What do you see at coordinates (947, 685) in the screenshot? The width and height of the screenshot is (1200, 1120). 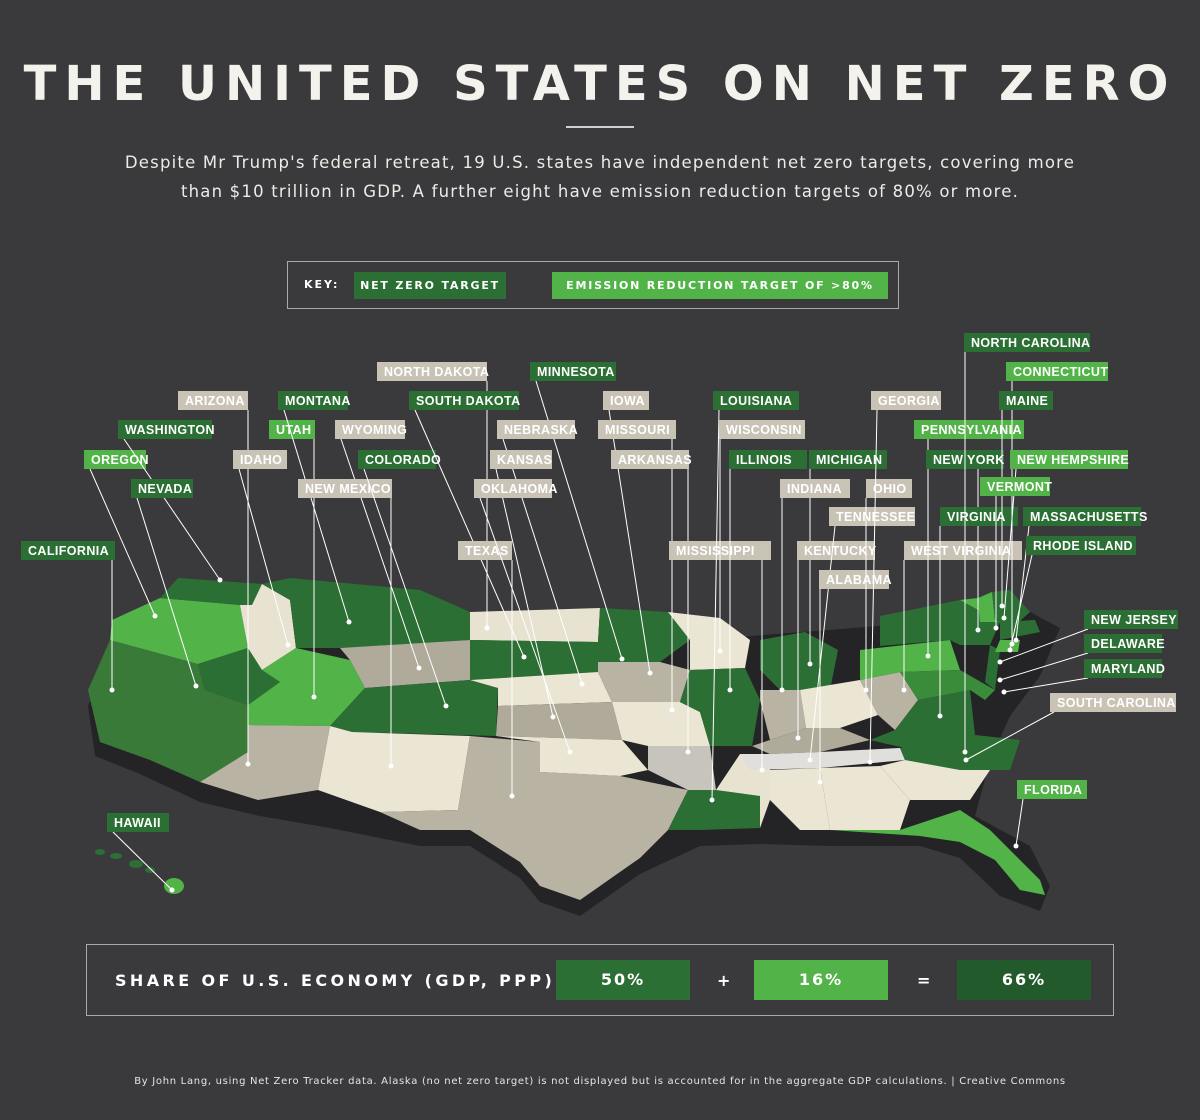 I see `state-shape-maryland` at bounding box center [947, 685].